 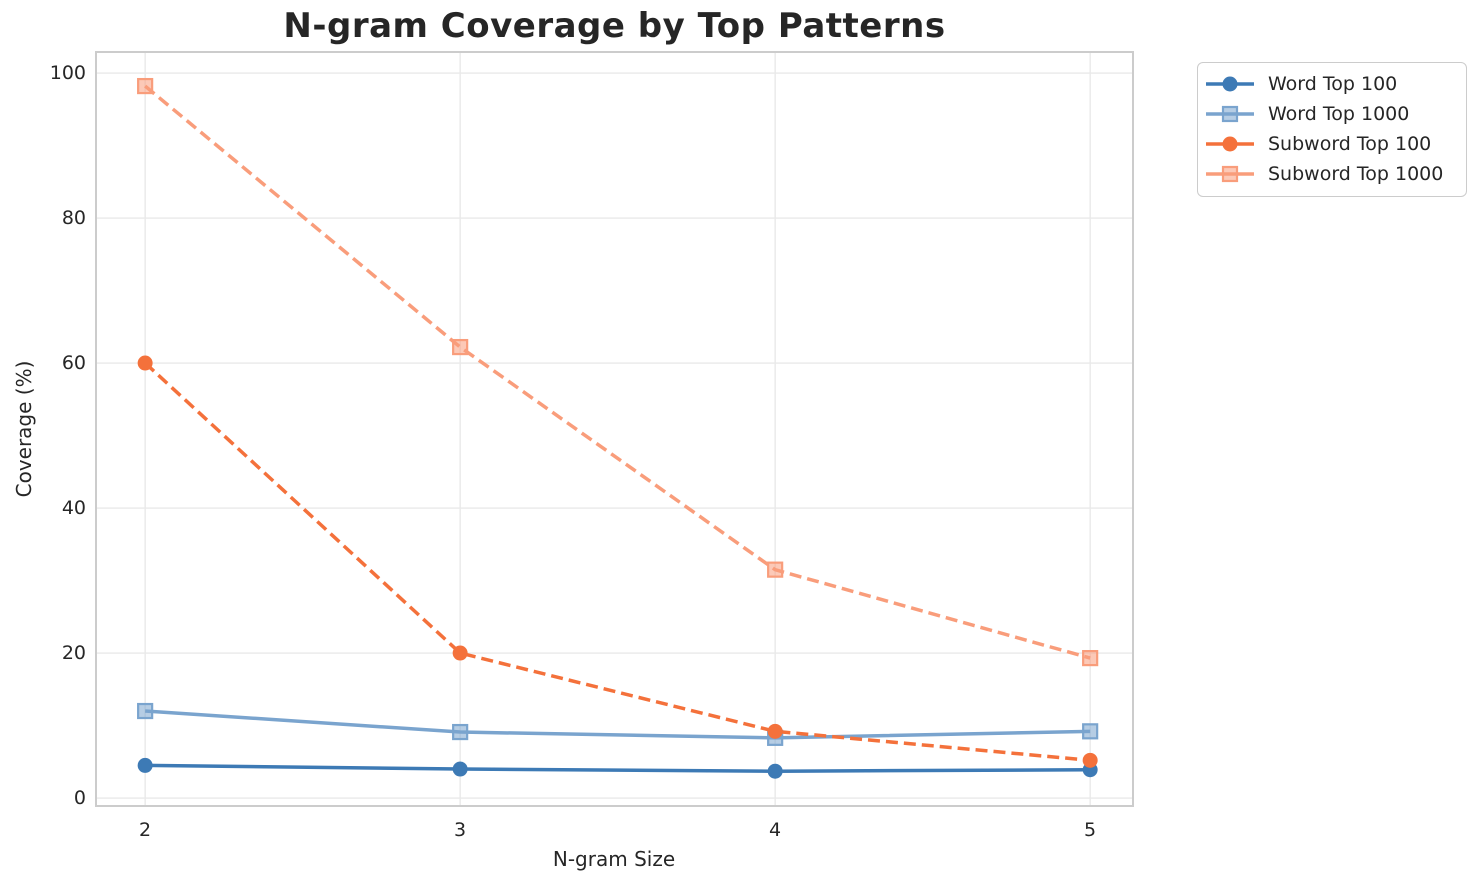 What do you see at coordinates (1090, 830) in the screenshot?
I see `x-tick-label-5: 5` at bounding box center [1090, 830].